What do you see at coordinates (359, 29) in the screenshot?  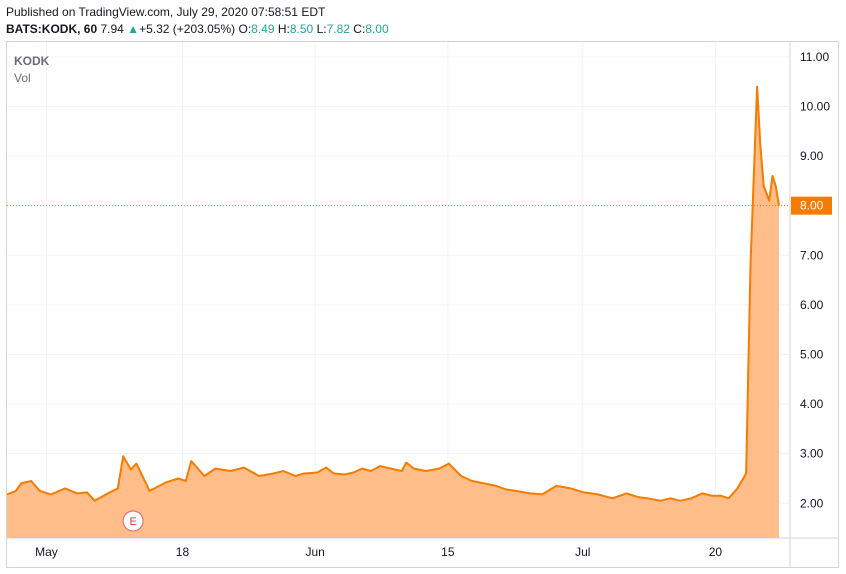 I see `close-label: C:` at bounding box center [359, 29].